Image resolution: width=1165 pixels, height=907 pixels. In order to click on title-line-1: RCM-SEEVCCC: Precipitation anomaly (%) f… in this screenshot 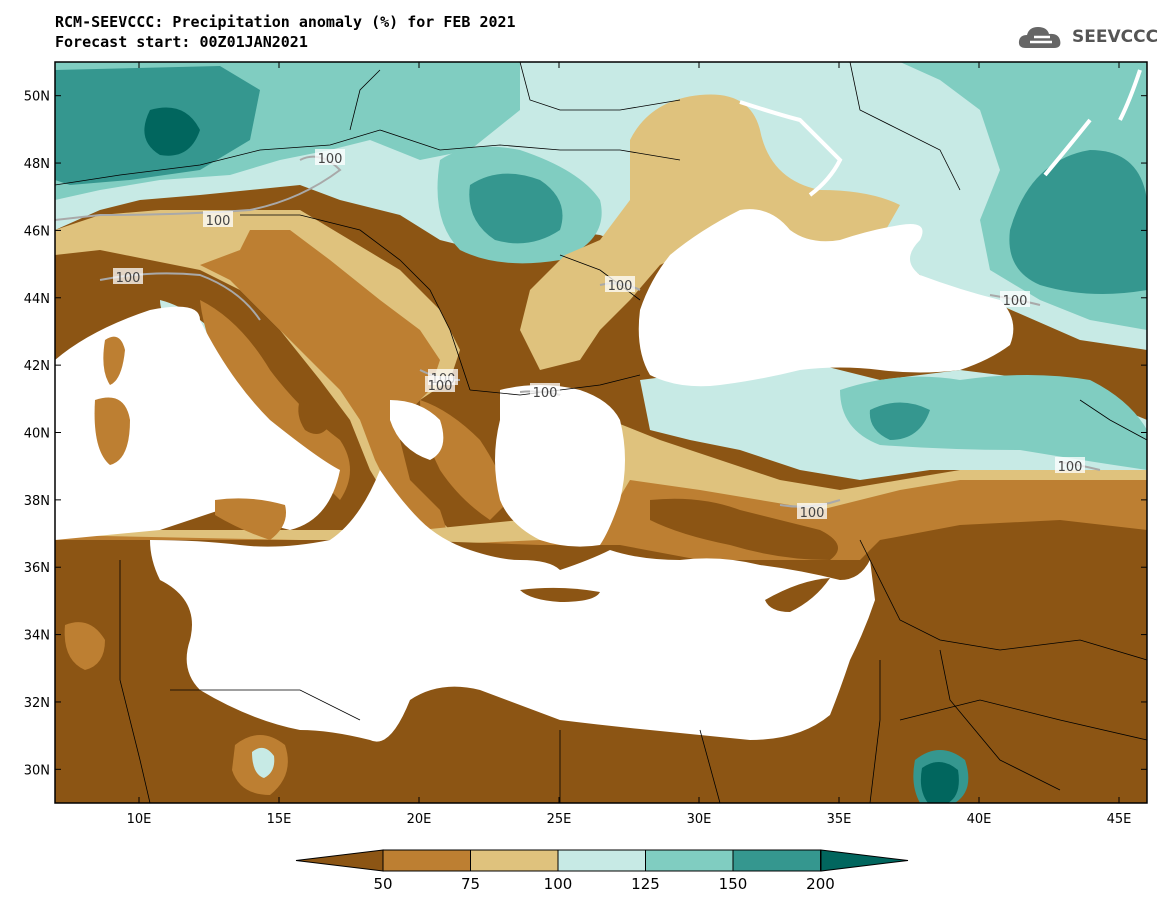, I will do `click(285, 22)`.